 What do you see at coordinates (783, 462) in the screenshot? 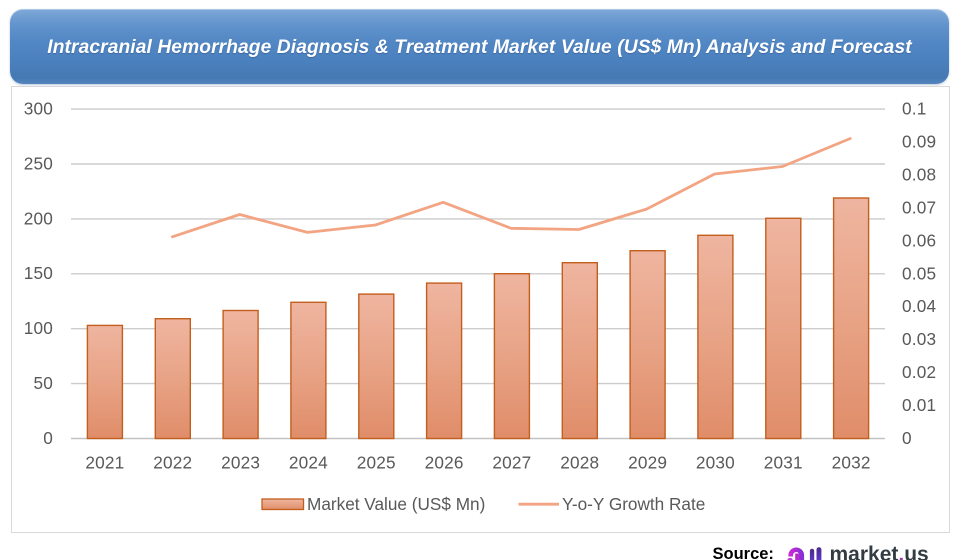
I see `svg-text: 2031` at bounding box center [783, 462].